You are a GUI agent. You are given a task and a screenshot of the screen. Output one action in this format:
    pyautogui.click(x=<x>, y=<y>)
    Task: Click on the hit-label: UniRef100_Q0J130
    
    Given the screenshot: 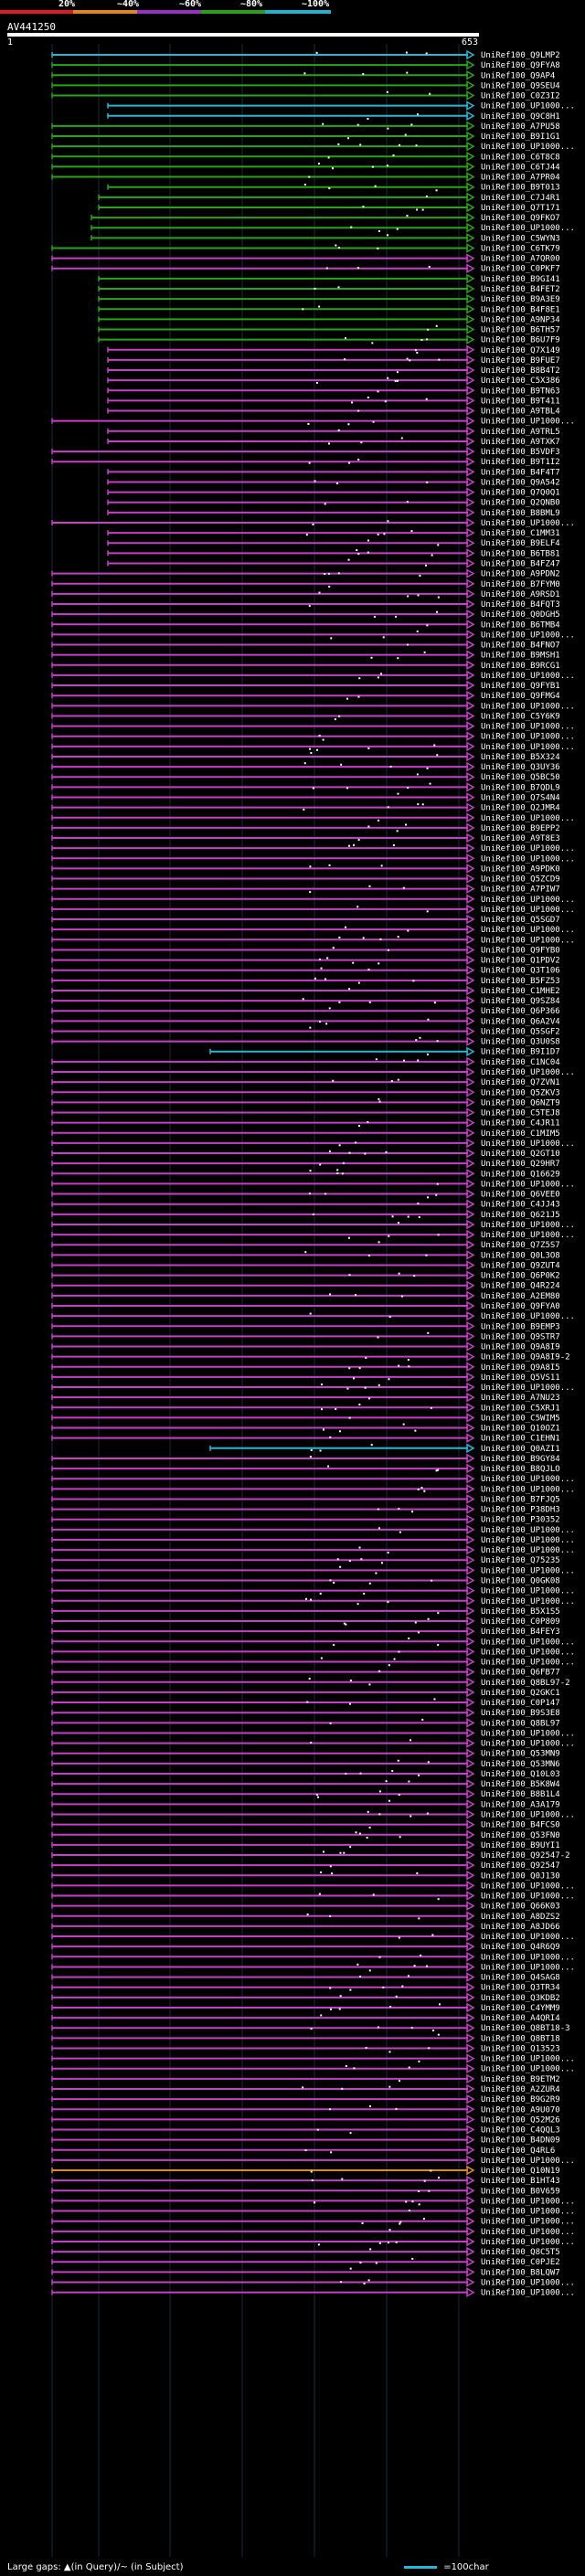 What is the action you would take?
    pyautogui.click(x=520, y=1876)
    